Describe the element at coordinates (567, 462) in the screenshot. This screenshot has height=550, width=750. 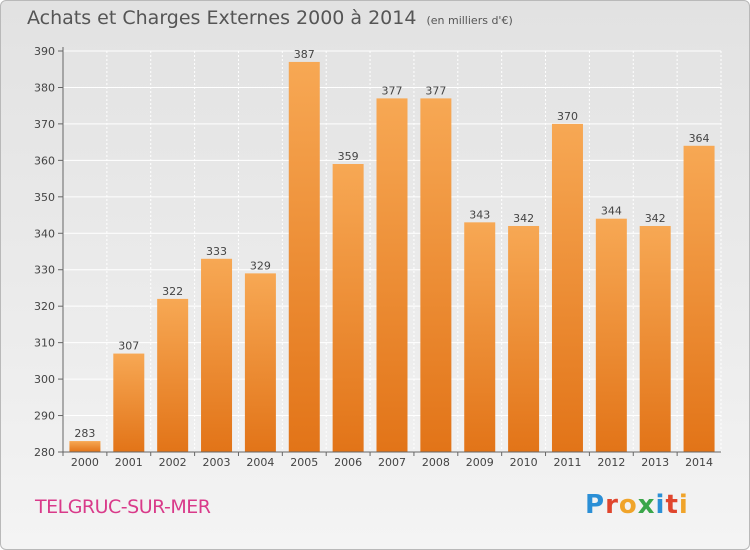
I see `x-tick-label: 2011` at that location.